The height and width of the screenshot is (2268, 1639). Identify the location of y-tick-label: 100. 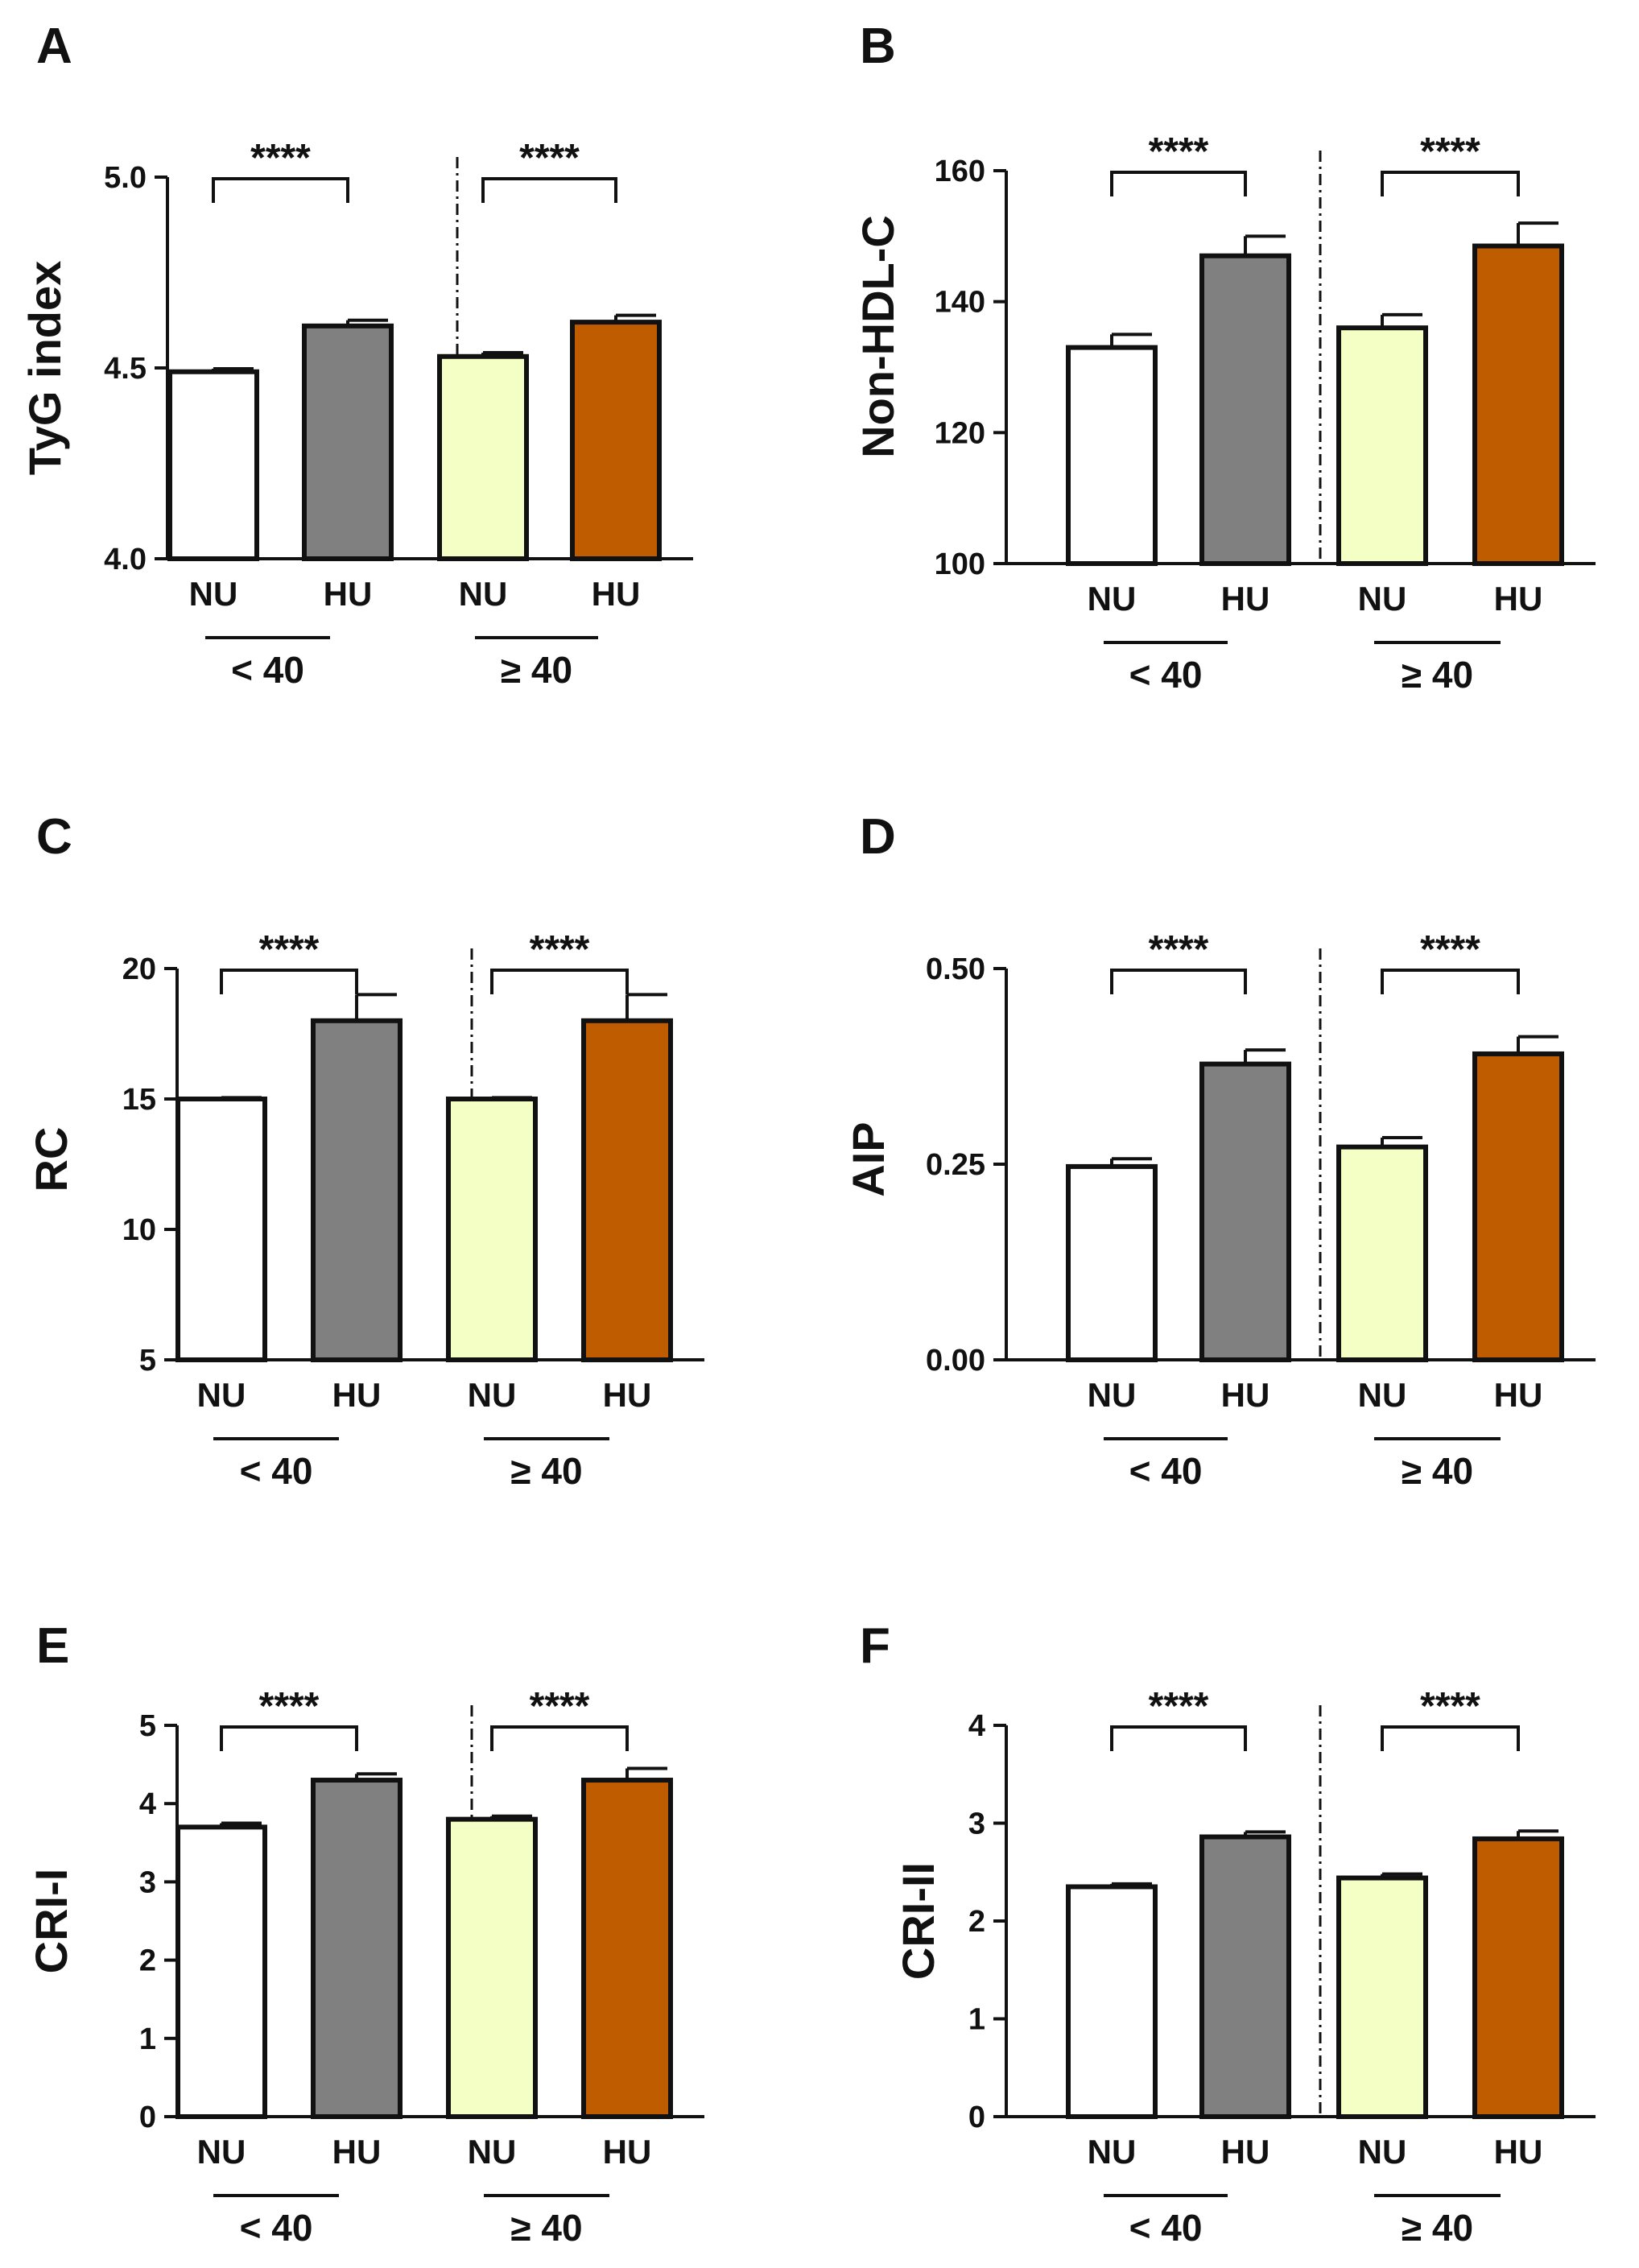
(960, 564).